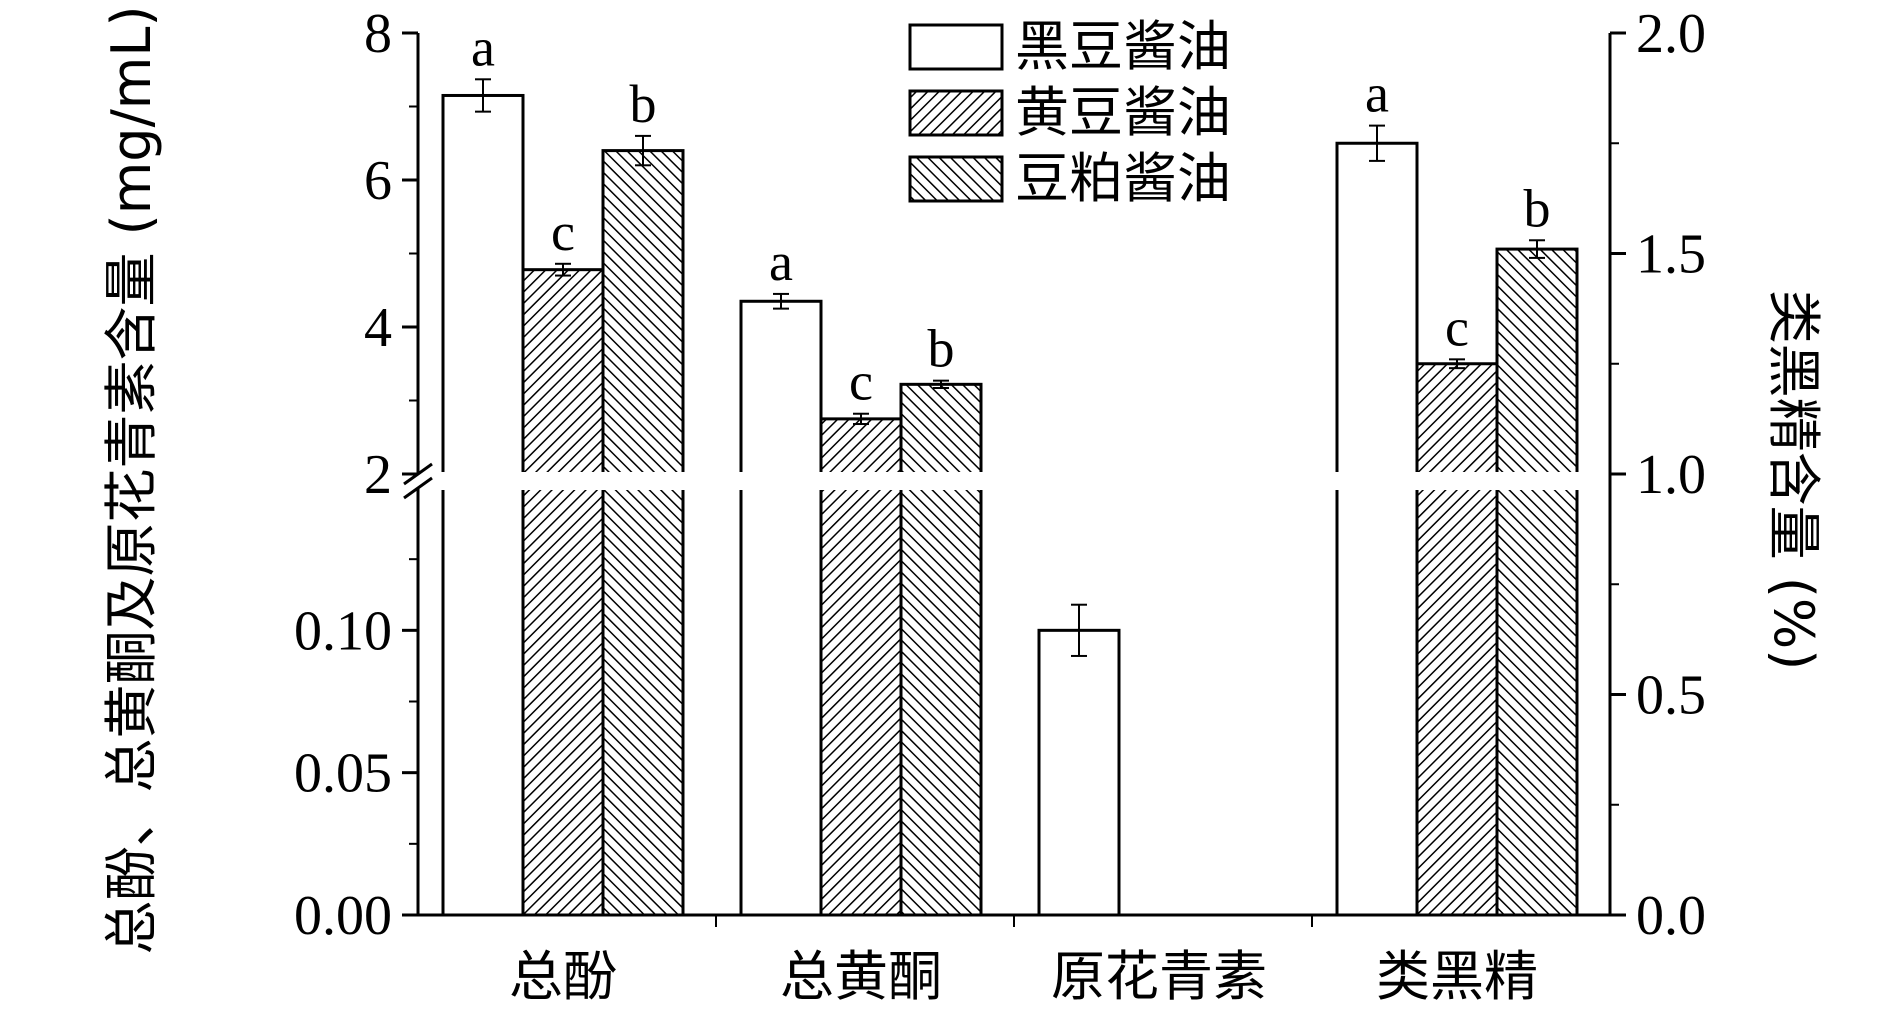 The height and width of the screenshot is (1013, 1890). I want to click on y-tick-label-left: 8, so click(378, 34).